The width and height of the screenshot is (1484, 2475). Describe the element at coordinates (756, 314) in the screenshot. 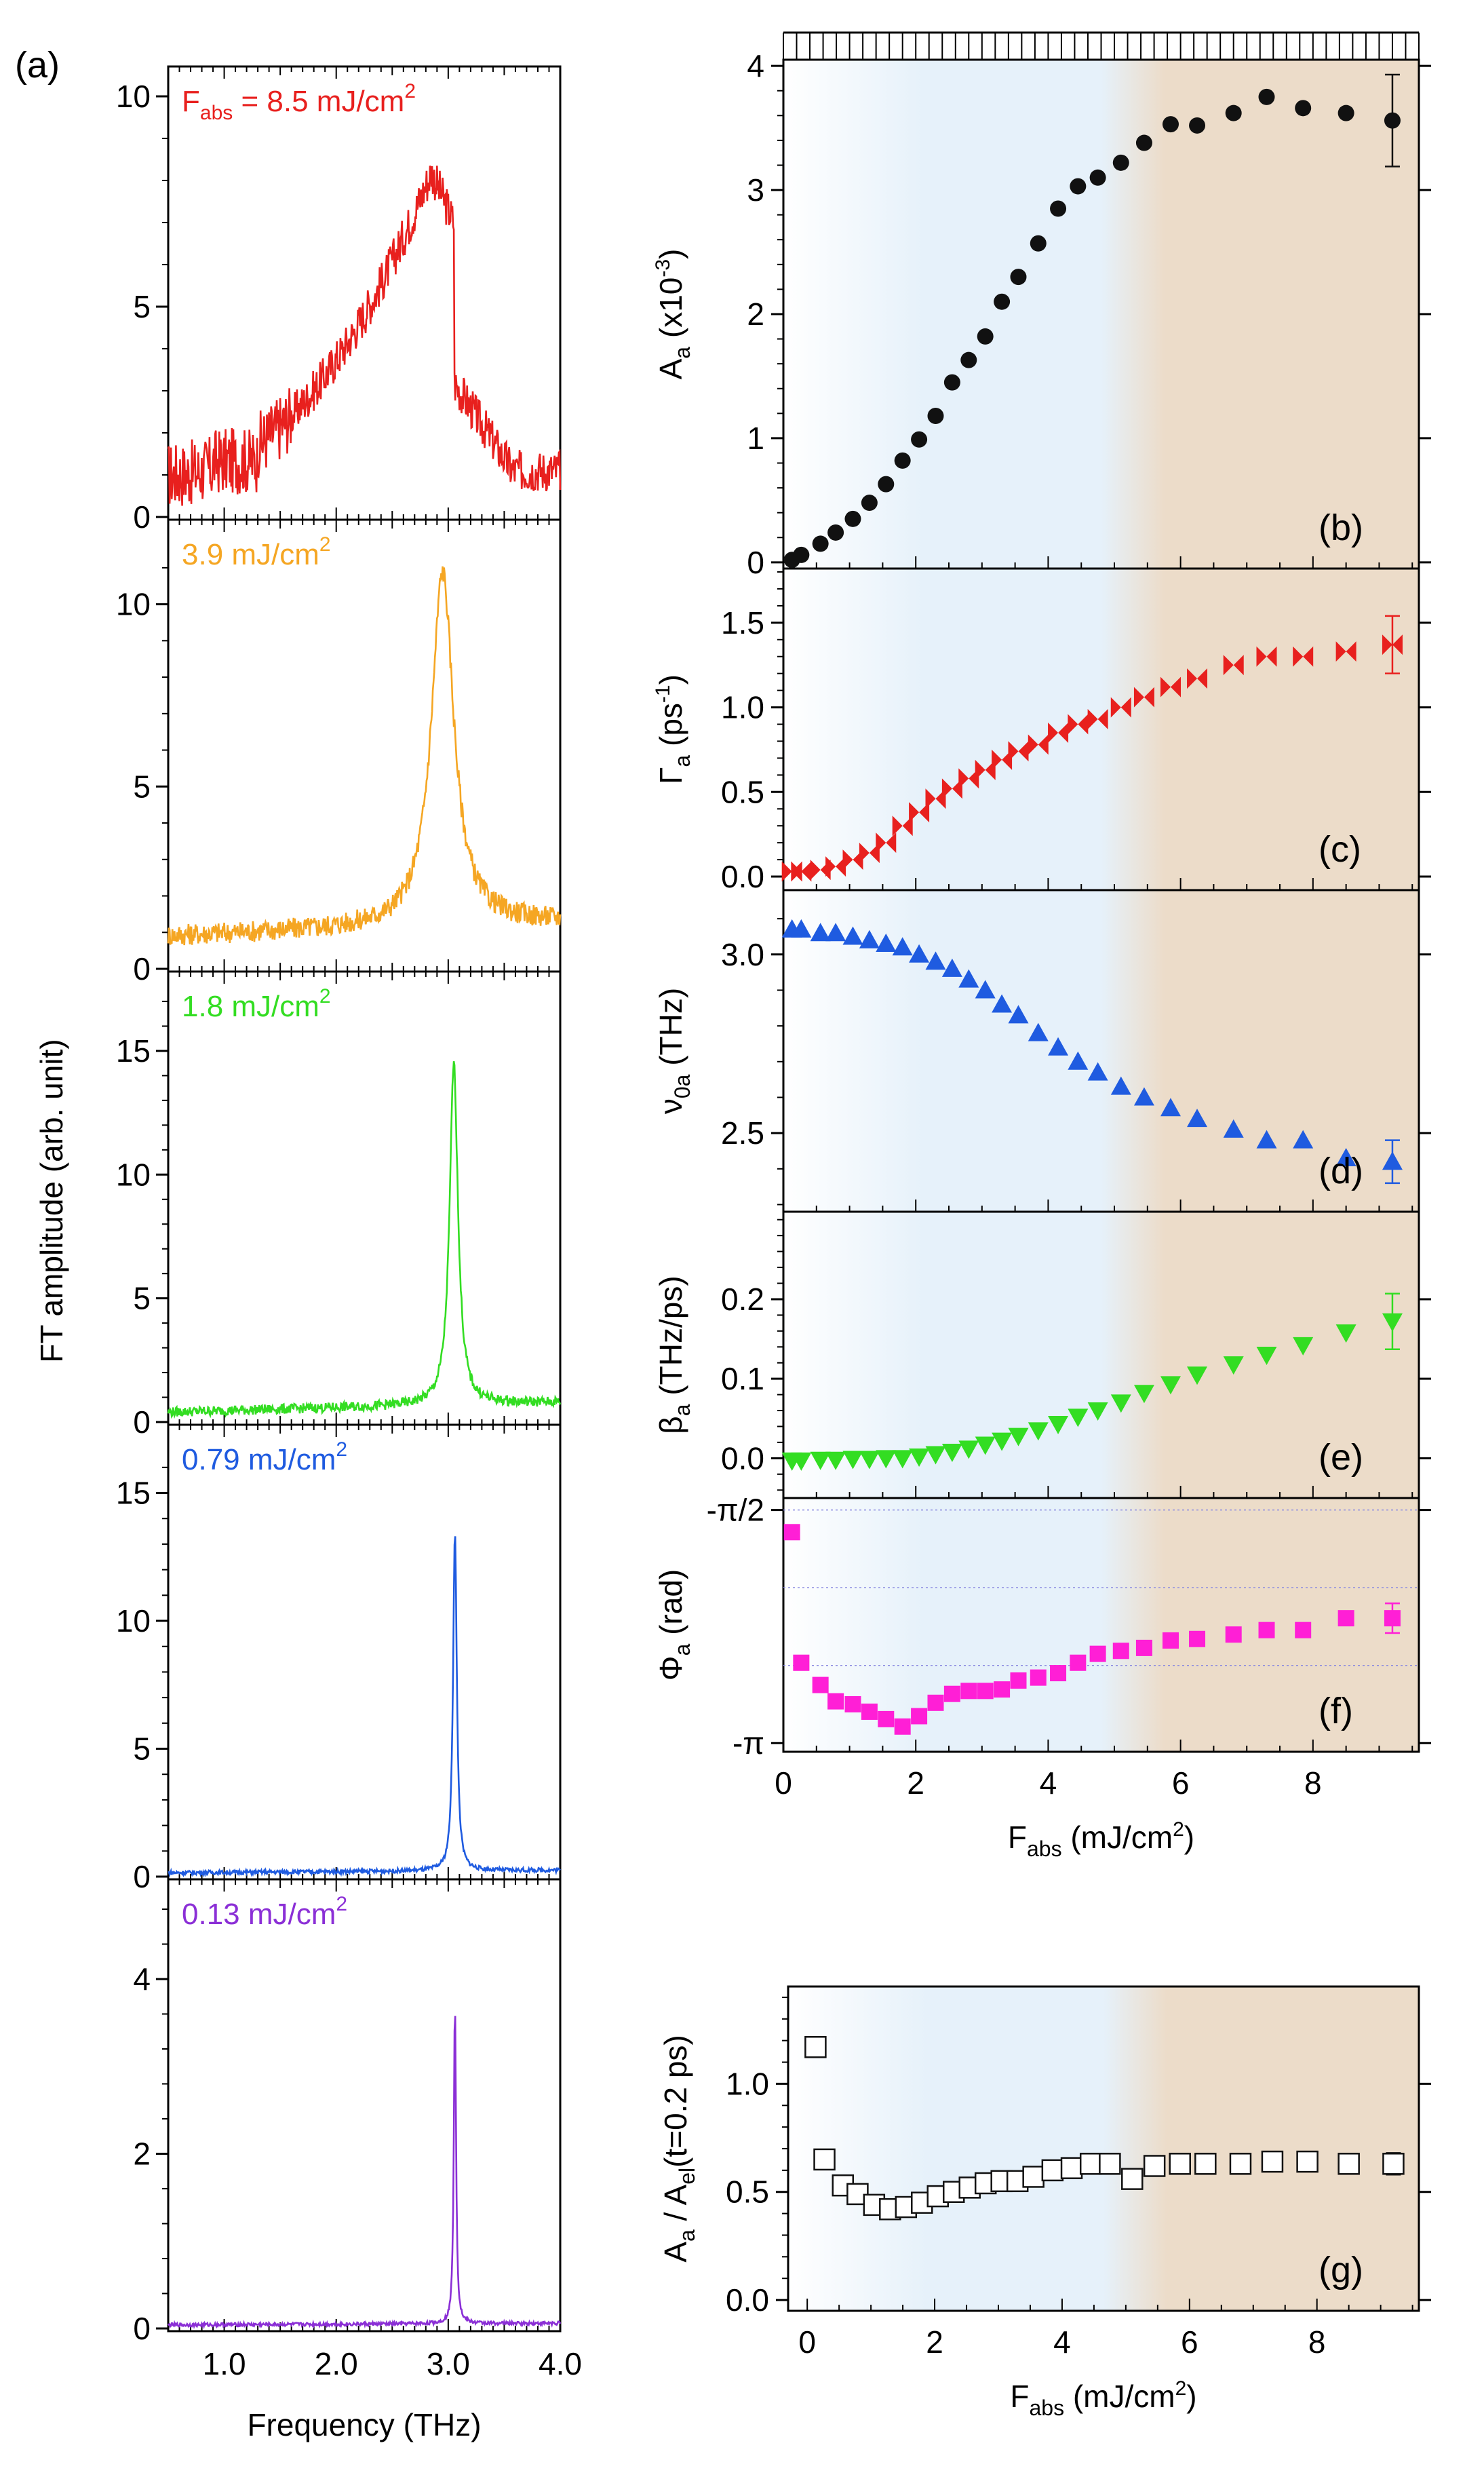

I see `y-tick-label: 2` at that location.